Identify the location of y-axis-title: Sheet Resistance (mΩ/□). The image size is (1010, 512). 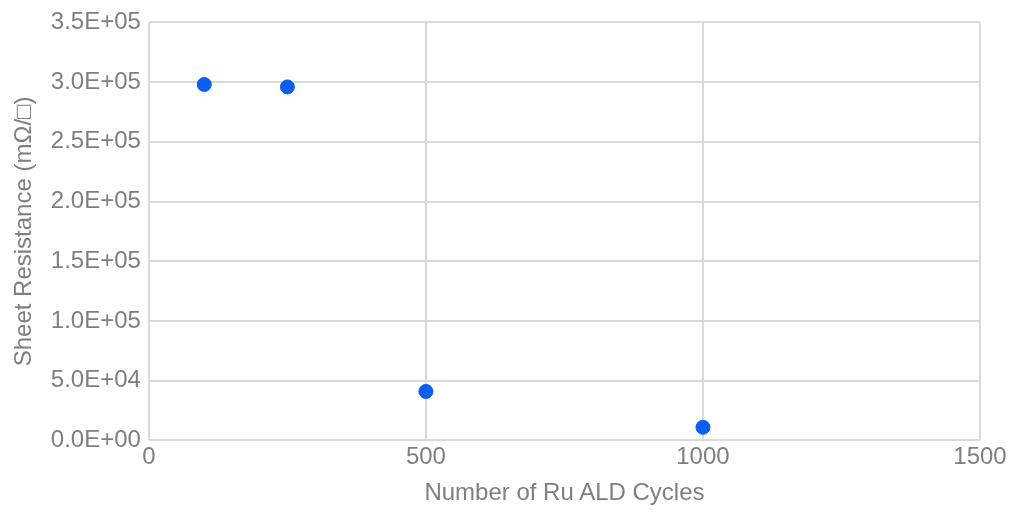
(23, 231).